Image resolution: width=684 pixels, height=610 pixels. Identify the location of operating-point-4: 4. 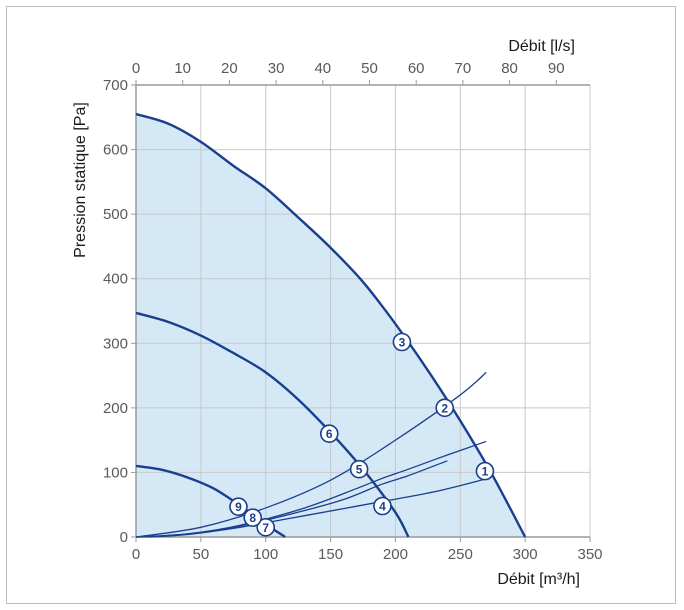
(382, 506).